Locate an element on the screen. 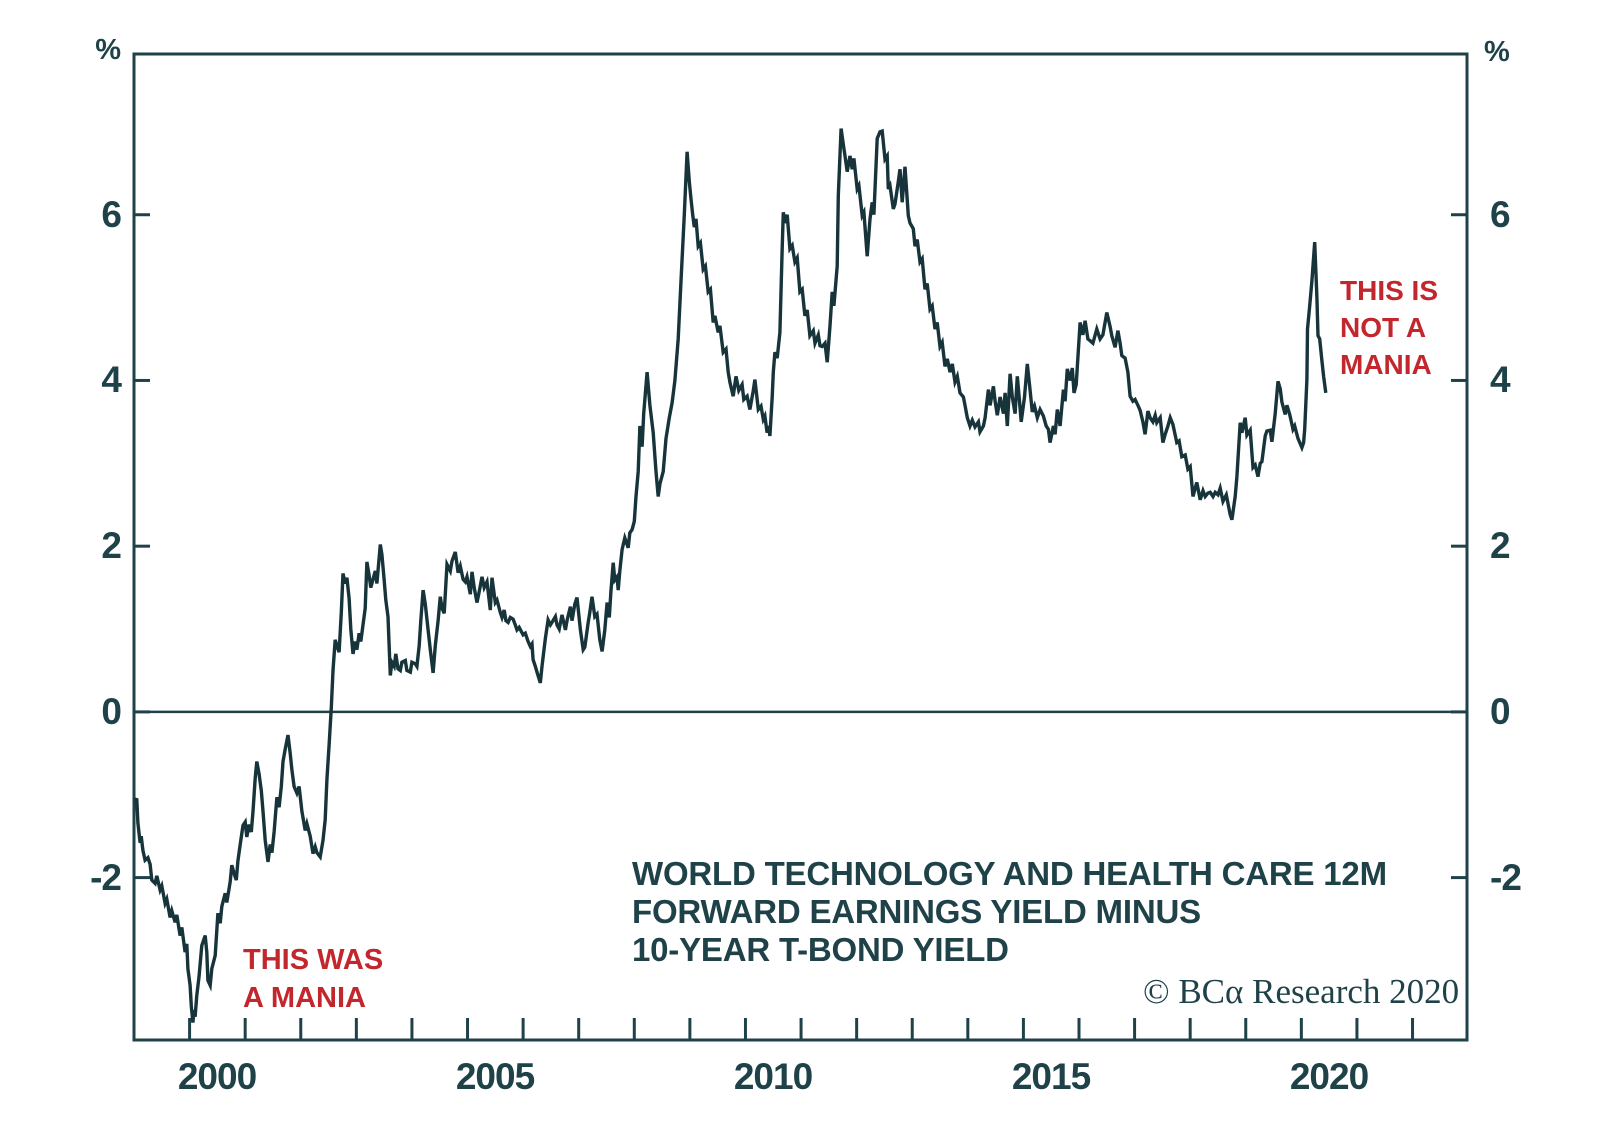 The width and height of the screenshot is (1600, 1137). y-tick-label-right: 6 is located at coordinates (1500, 214).